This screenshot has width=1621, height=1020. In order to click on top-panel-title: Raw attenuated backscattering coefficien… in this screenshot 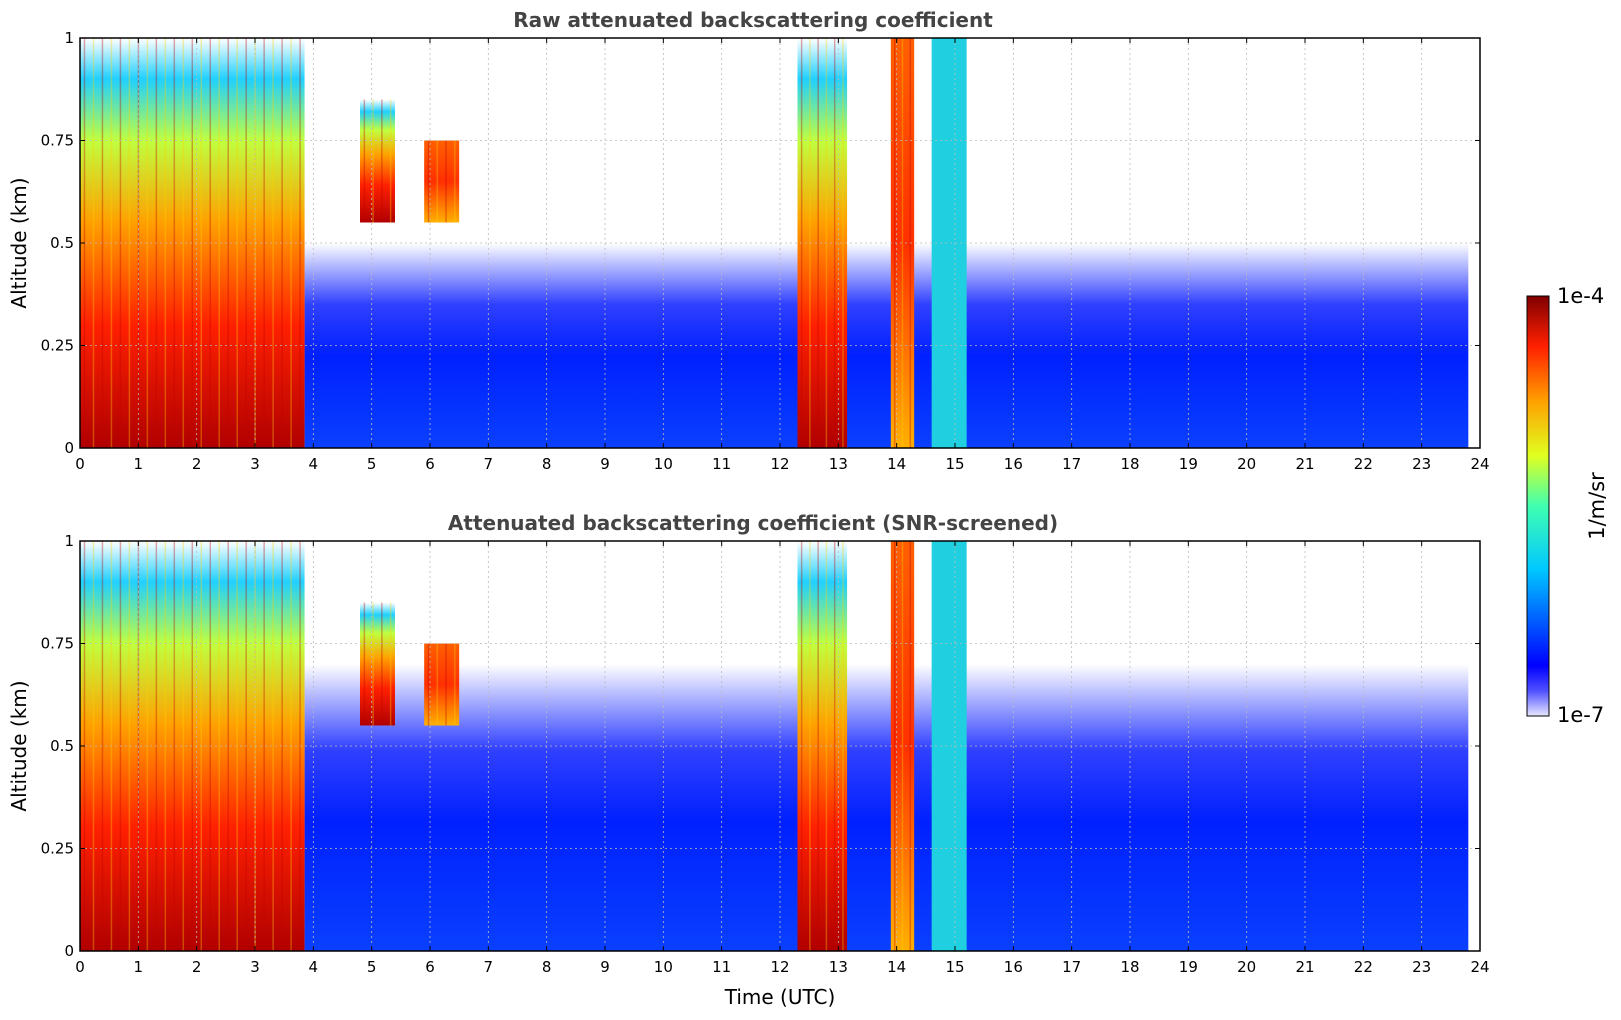, I will do `click(753, 20)`.